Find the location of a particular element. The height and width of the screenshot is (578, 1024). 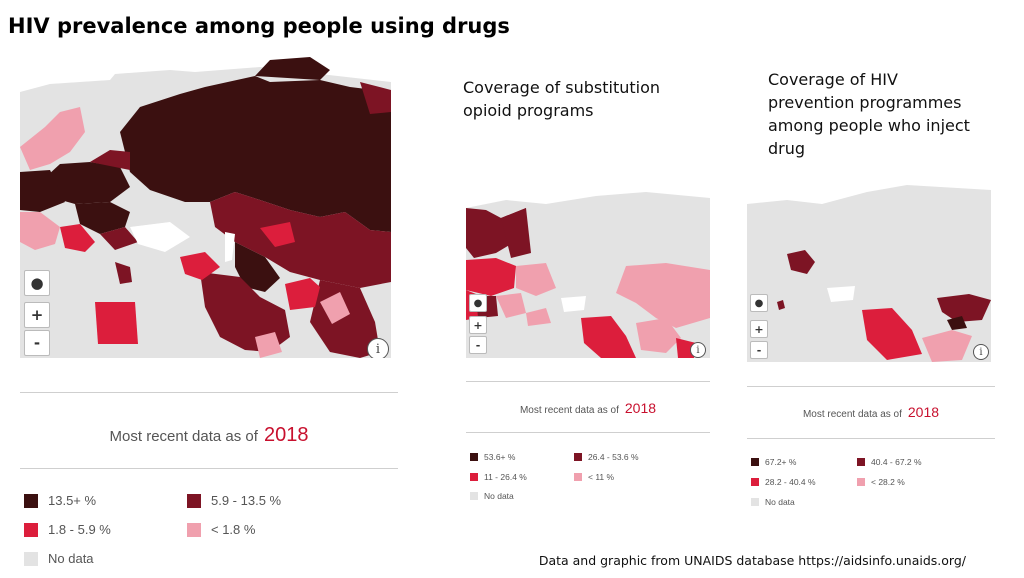

region-greece is located at coordinates (538, 317).